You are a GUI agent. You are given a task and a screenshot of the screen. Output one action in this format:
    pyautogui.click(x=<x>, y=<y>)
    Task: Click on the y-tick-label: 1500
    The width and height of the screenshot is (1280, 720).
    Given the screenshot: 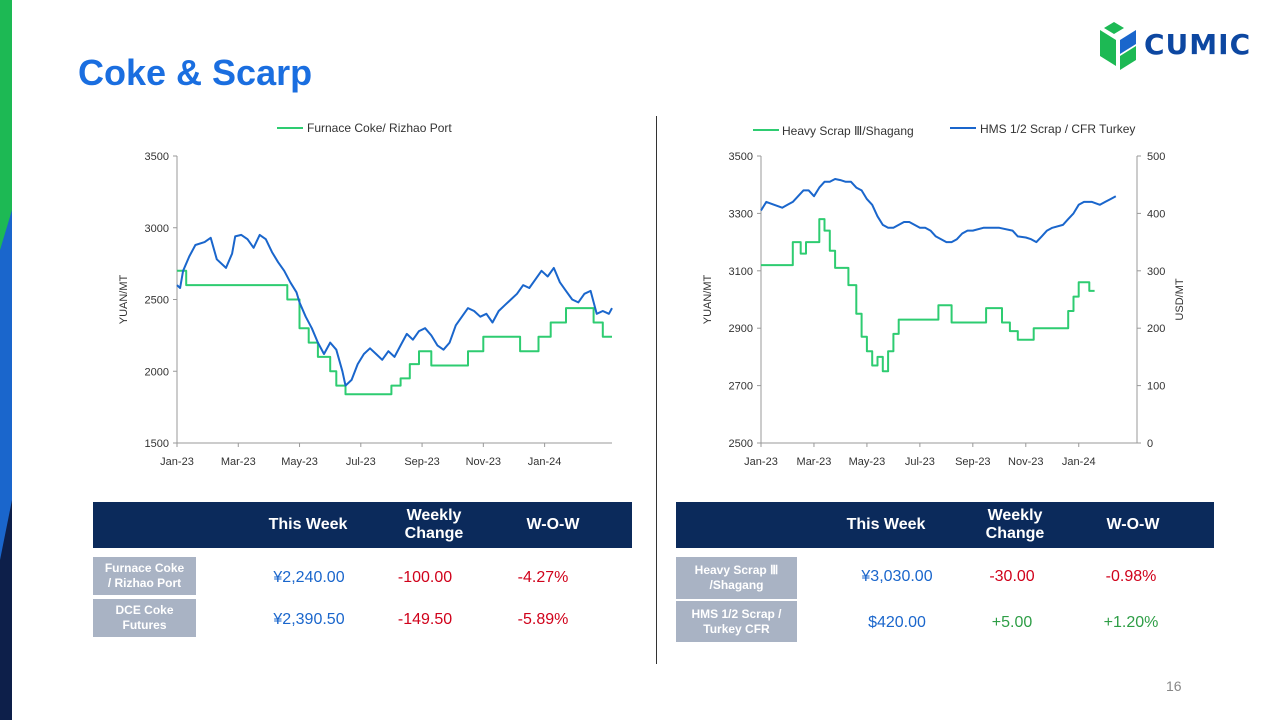 What is the action you would take?
    pyautogui.click(x=157, y=444)
    